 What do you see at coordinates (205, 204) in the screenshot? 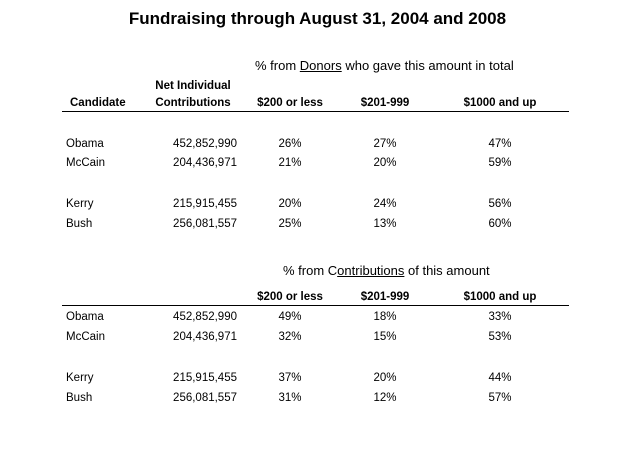
I see `donors-row-net: 215,915,455` at bounding box center [205, 204].